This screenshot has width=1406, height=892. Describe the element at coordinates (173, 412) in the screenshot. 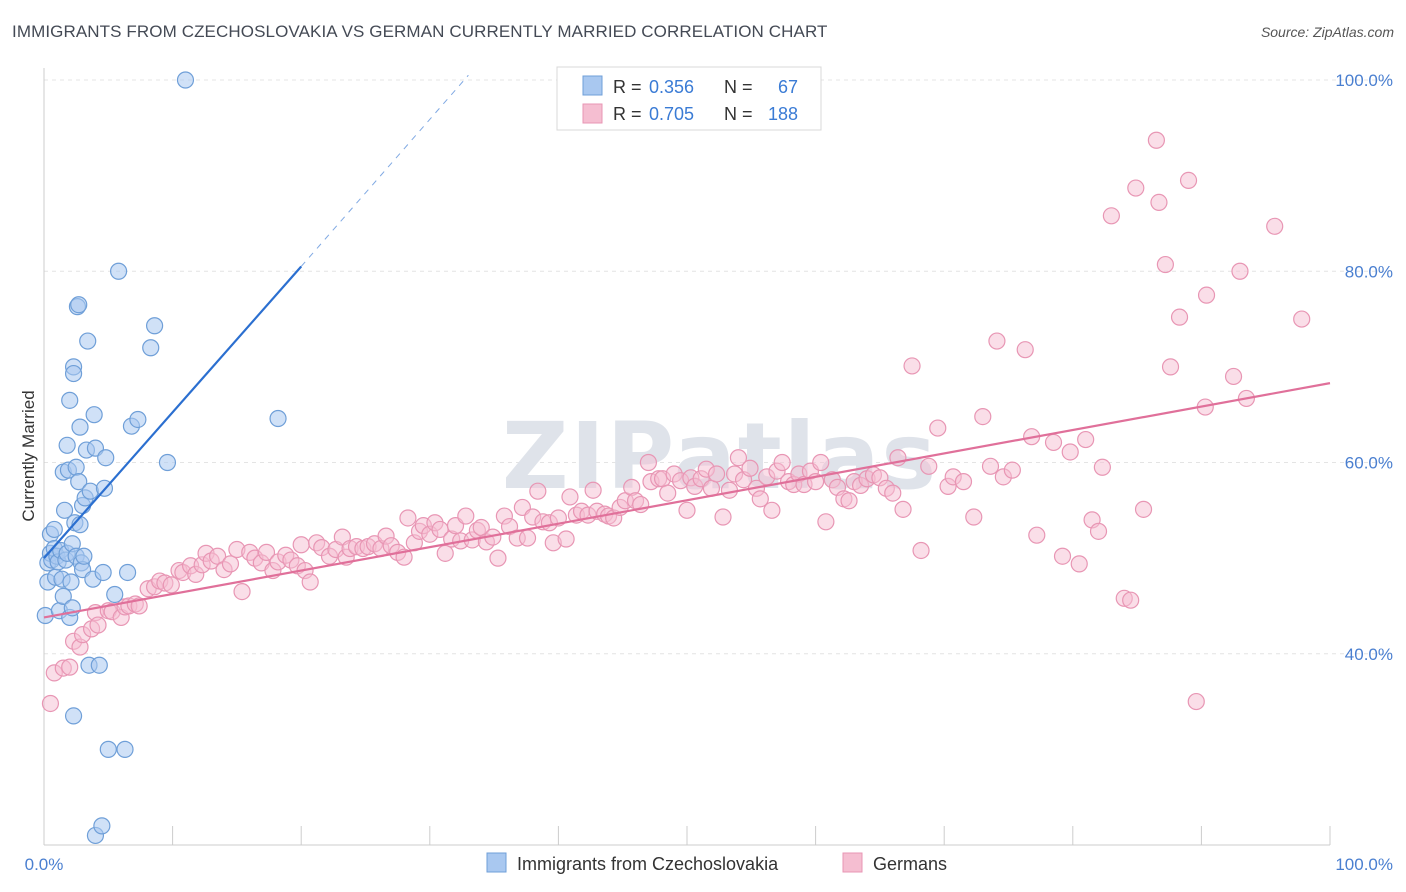

I see `czech-trend-line` at that location.